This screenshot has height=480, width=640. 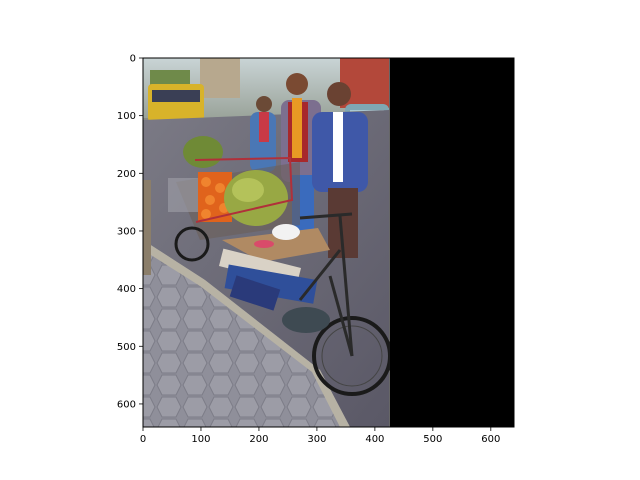 I want to click on x-axis: 0 100 200 300 400 500 600, so click(x=320, y=436).